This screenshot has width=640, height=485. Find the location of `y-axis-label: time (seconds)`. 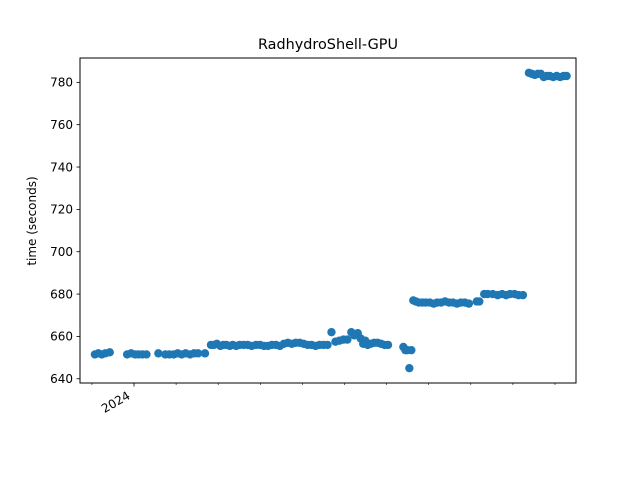

y-axis-label: time (seconds) is located at coordinates (32, 220).